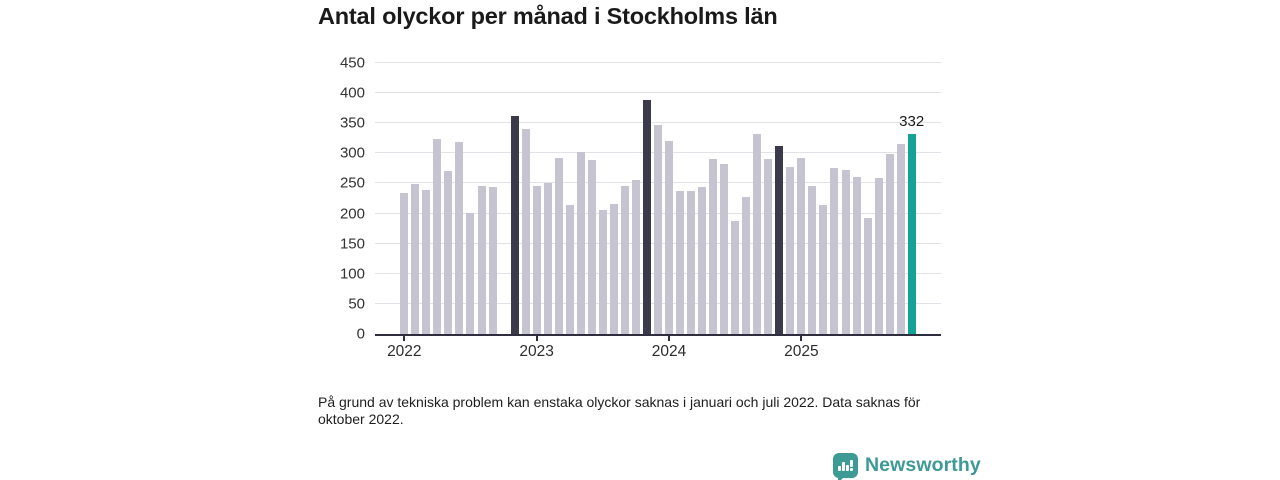 The height and width of the screenshot is (480, 1280). Describe the element at coordinates (352, 153) in the screenshot. I see `y-tick-label-300: 300` at that location.